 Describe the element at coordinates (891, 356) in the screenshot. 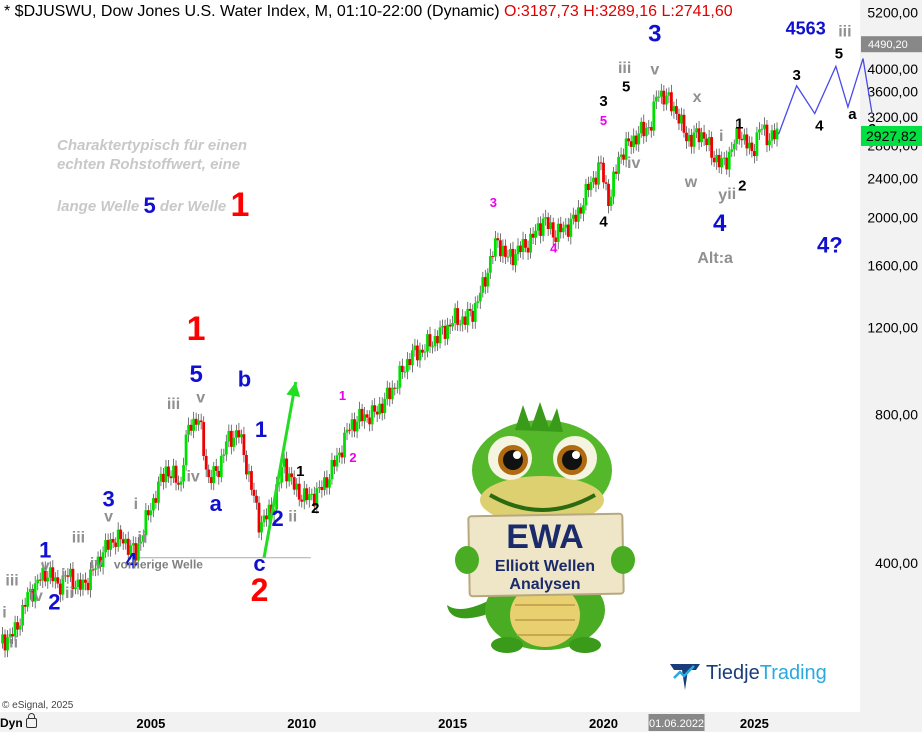

I see `price-axis` at that location.